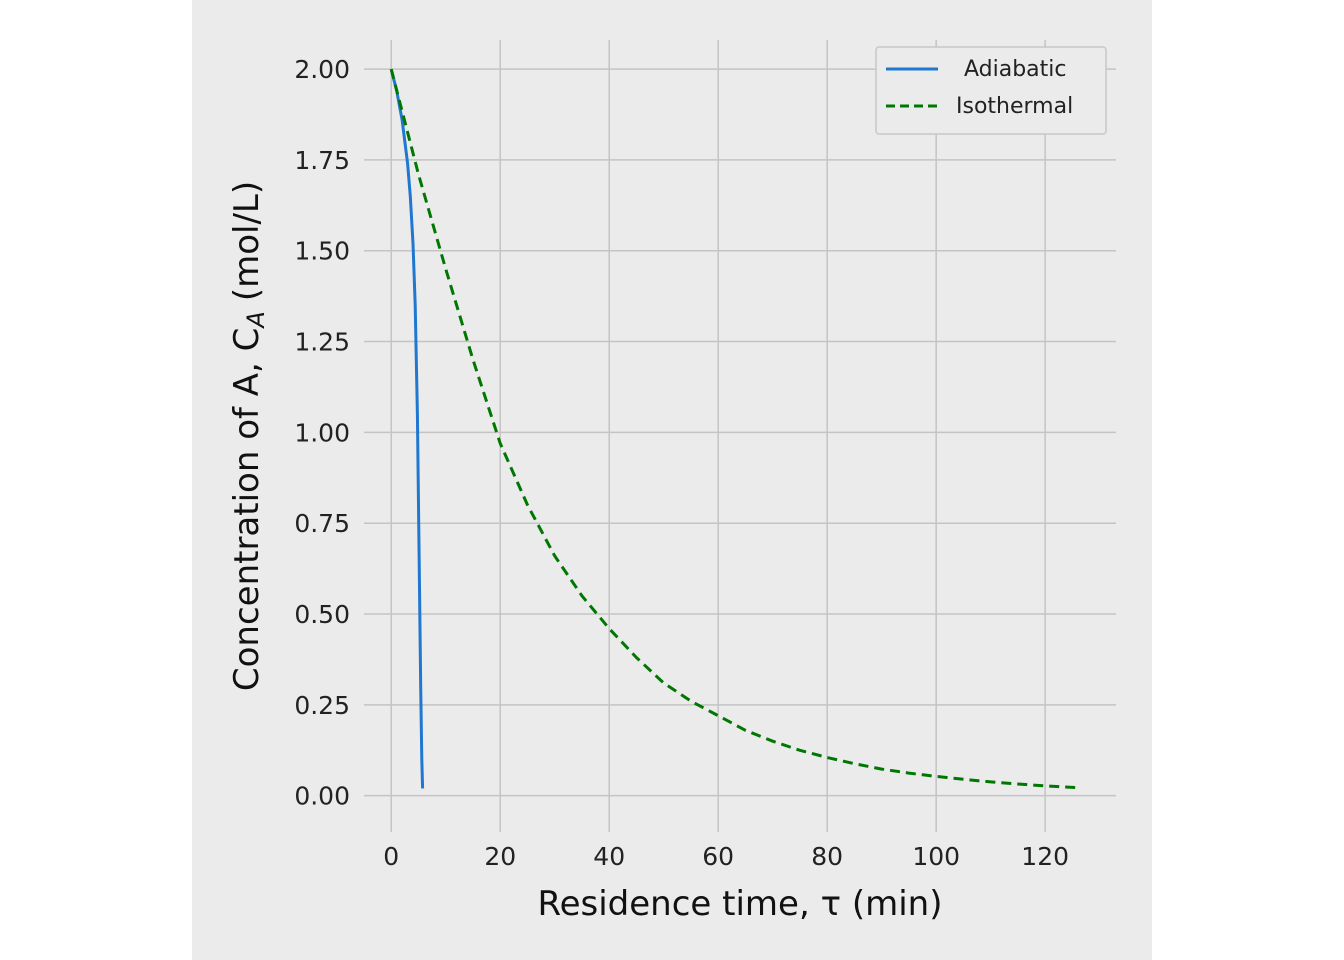  What do you see at coordinates (322, 523) in the screenshot?
I see `y-tick-label: 0.75` at bounding box center [322, 523].